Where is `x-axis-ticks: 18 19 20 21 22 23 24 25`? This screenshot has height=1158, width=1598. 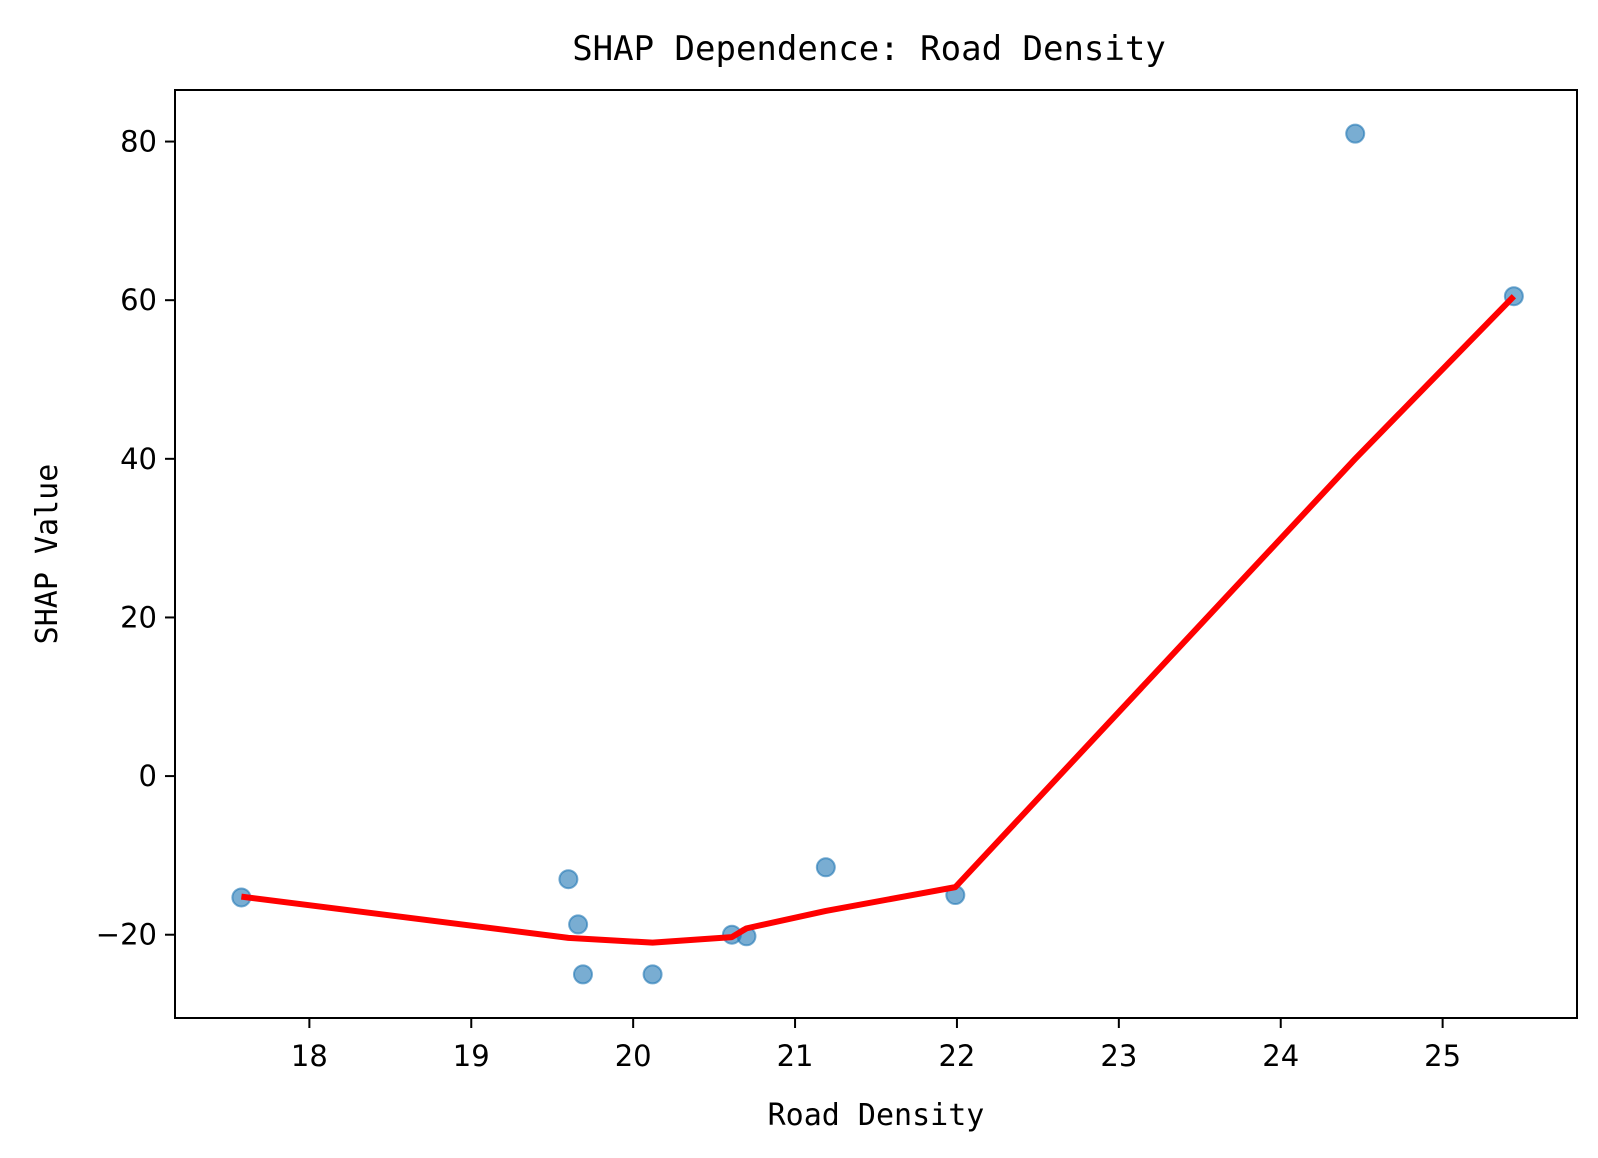 x-axis-ticks: 18 19 20 21 22 23 24 25 is located at coordinates (876, 1045).